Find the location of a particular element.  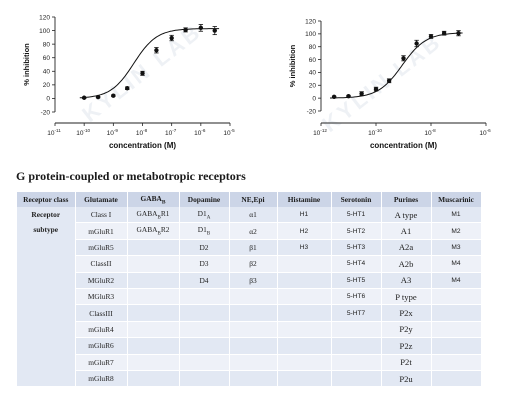

cell-ne-epi: β3 is located at coordinates (253, 280).